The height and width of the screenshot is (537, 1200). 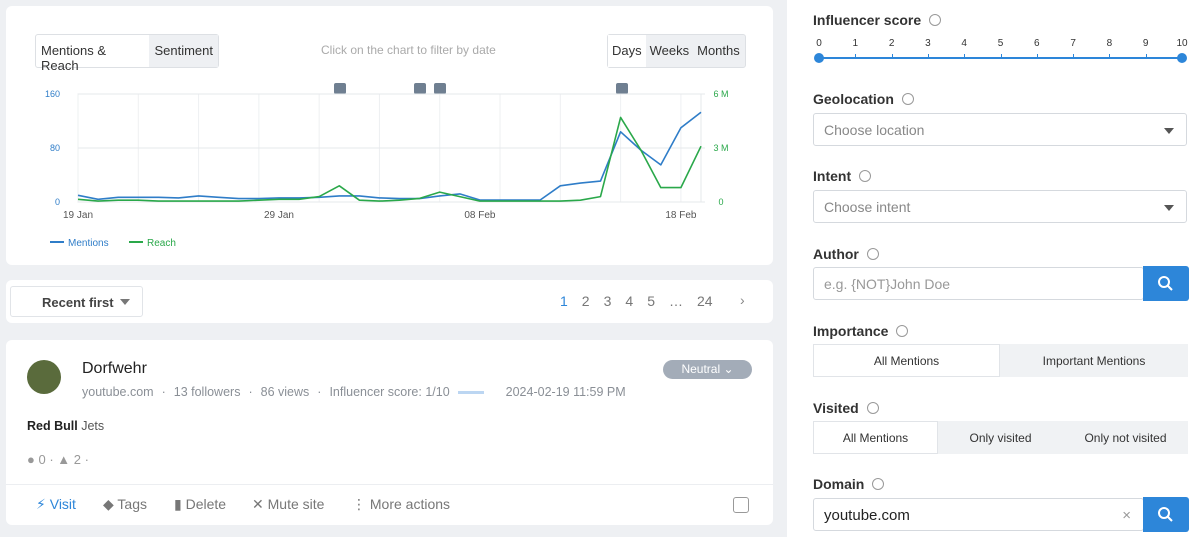 What do you see at coordinates (480, 215) in the screenshot?
I see `x-tick-label: 08 Feb` at bounding box center [480, 215].